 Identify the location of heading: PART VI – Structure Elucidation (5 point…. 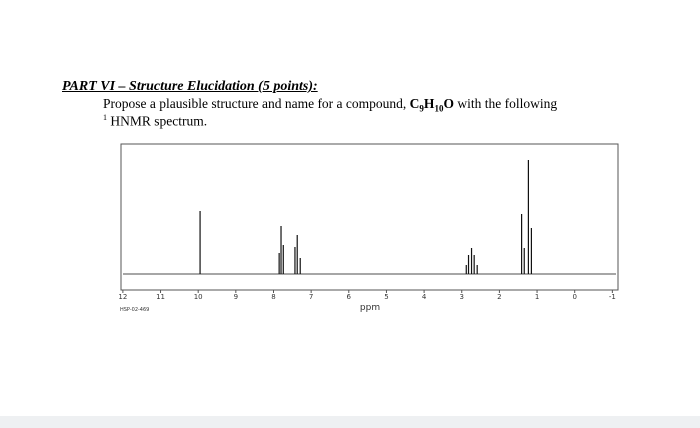
(190, 86).